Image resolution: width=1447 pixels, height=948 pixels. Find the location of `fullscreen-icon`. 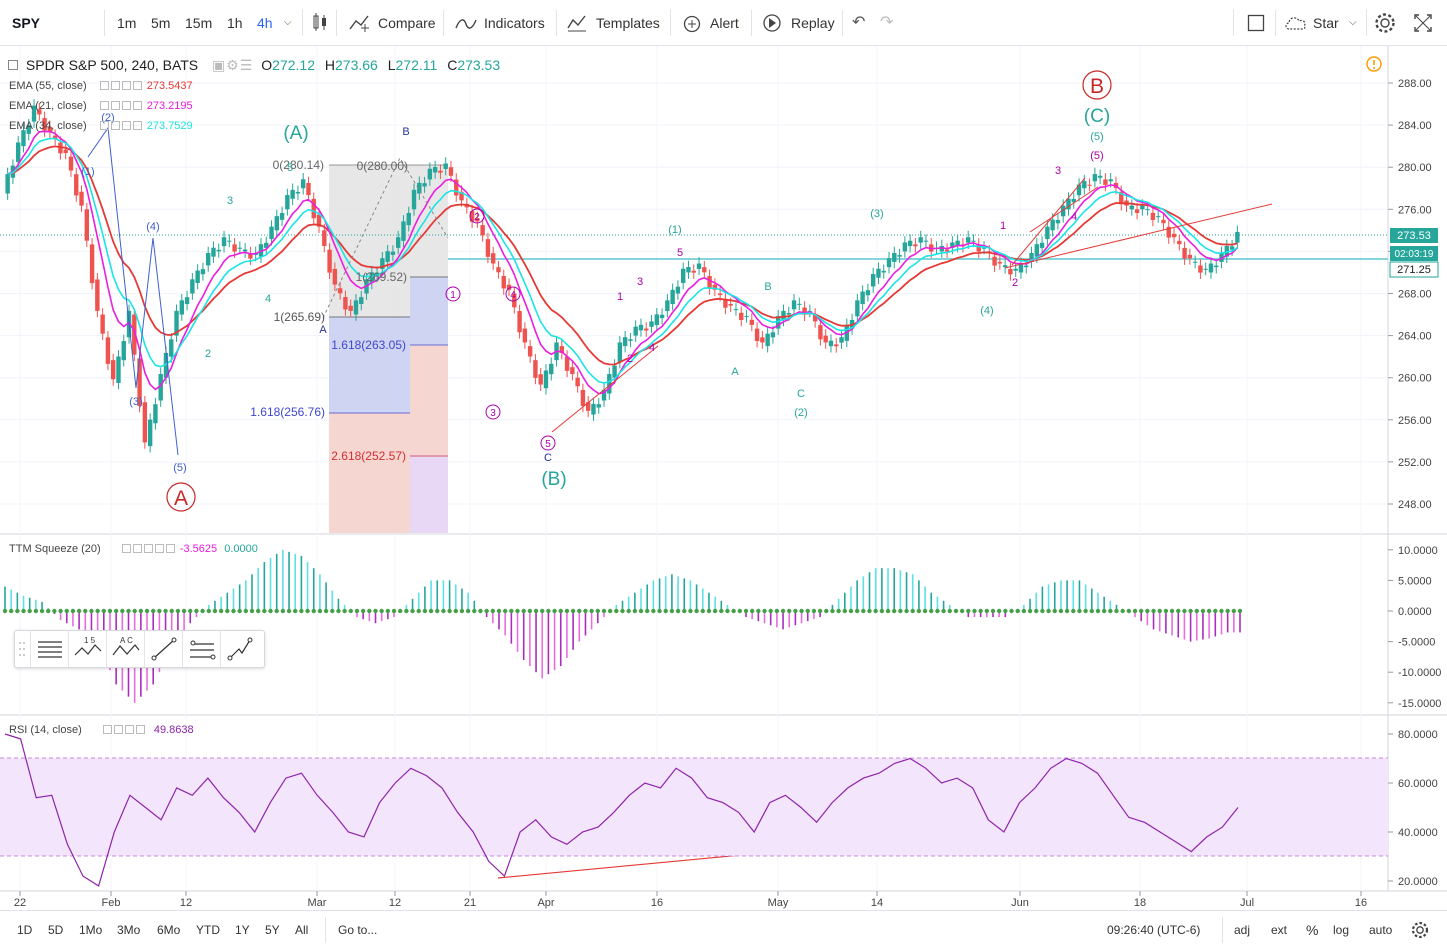

fullscreen-icon is located at coordinates (1423, 23).